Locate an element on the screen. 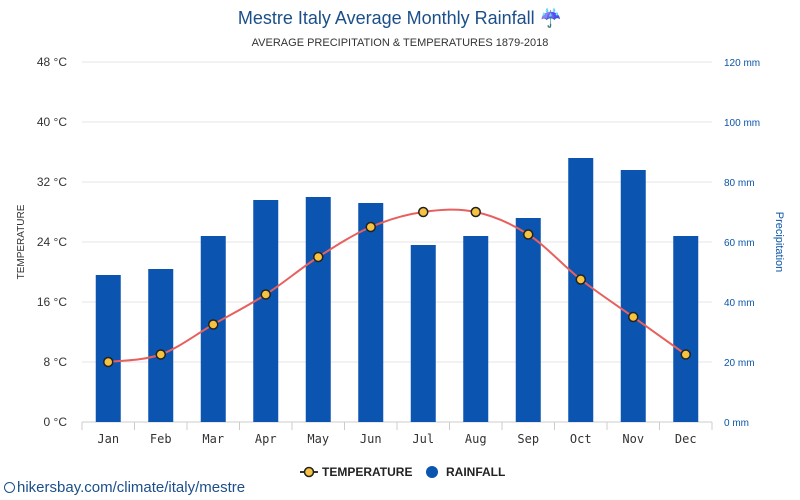 This screenshot has width=800, height=500. right-tick-label: 60 mm is located at coordinates (739, 243).